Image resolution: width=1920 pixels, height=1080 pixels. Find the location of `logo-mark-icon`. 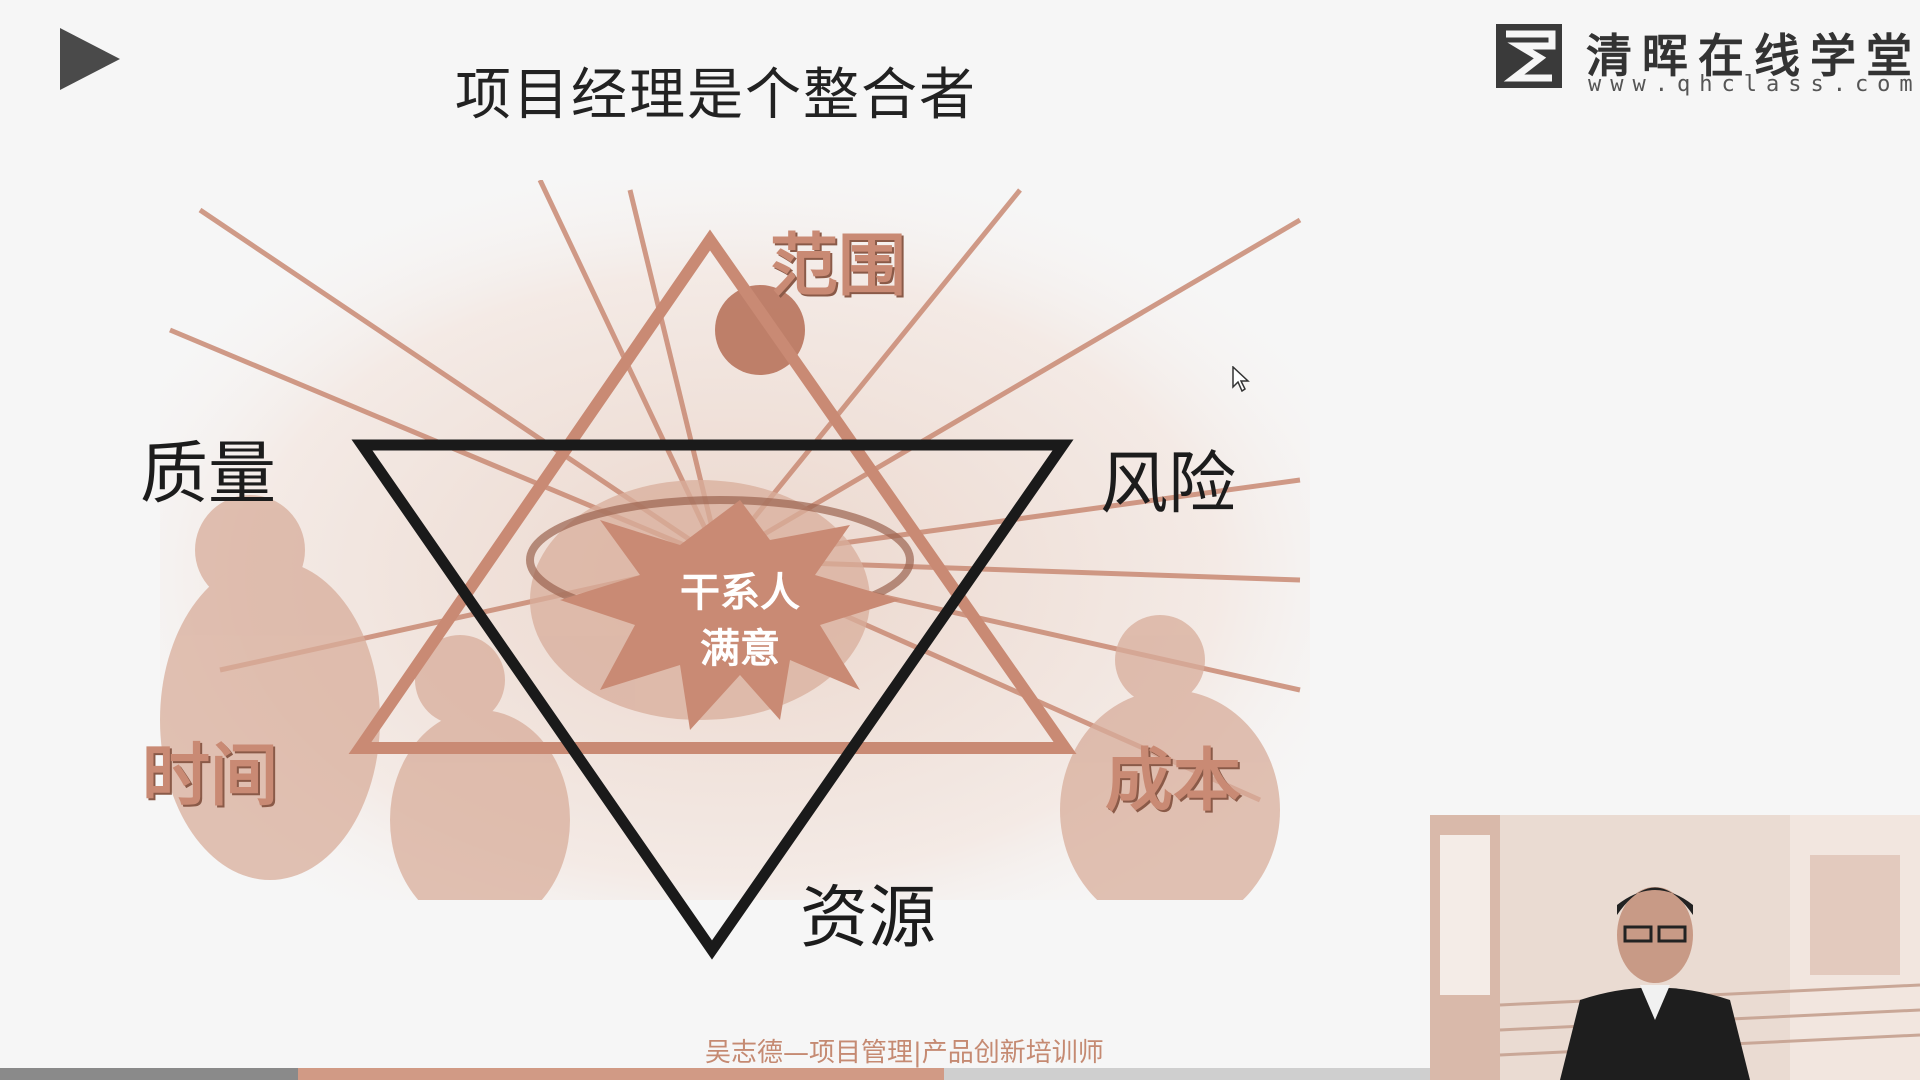

logo-mark-icon is located at coordinates (1529, 56).